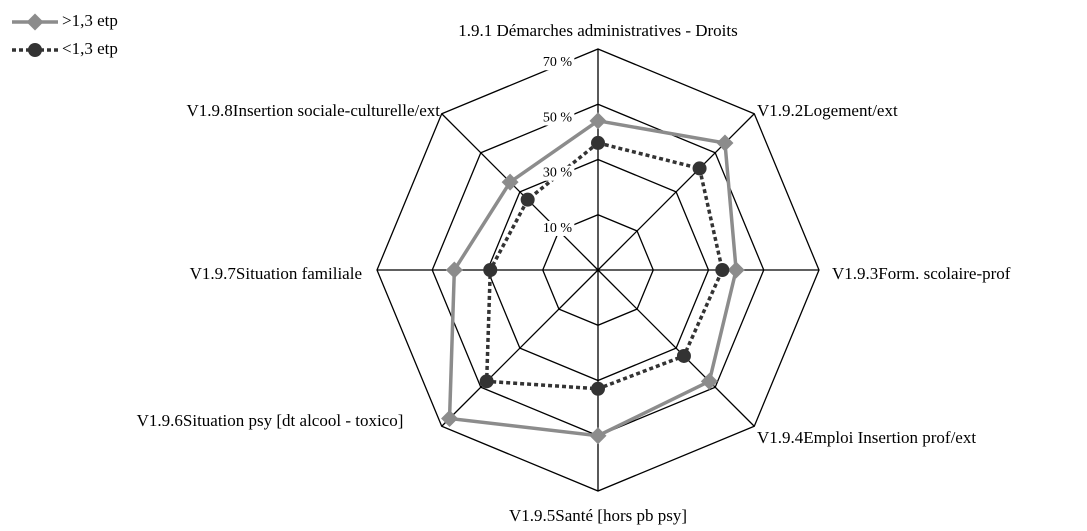 Image resolution: width=1087 pixels, height=531 pixels. What do you see at coordinates (598, 30) in the screenshot?
I see `category-label: 1.9.1 Démarches administratives - Droits` at bounding box center [598, 30].